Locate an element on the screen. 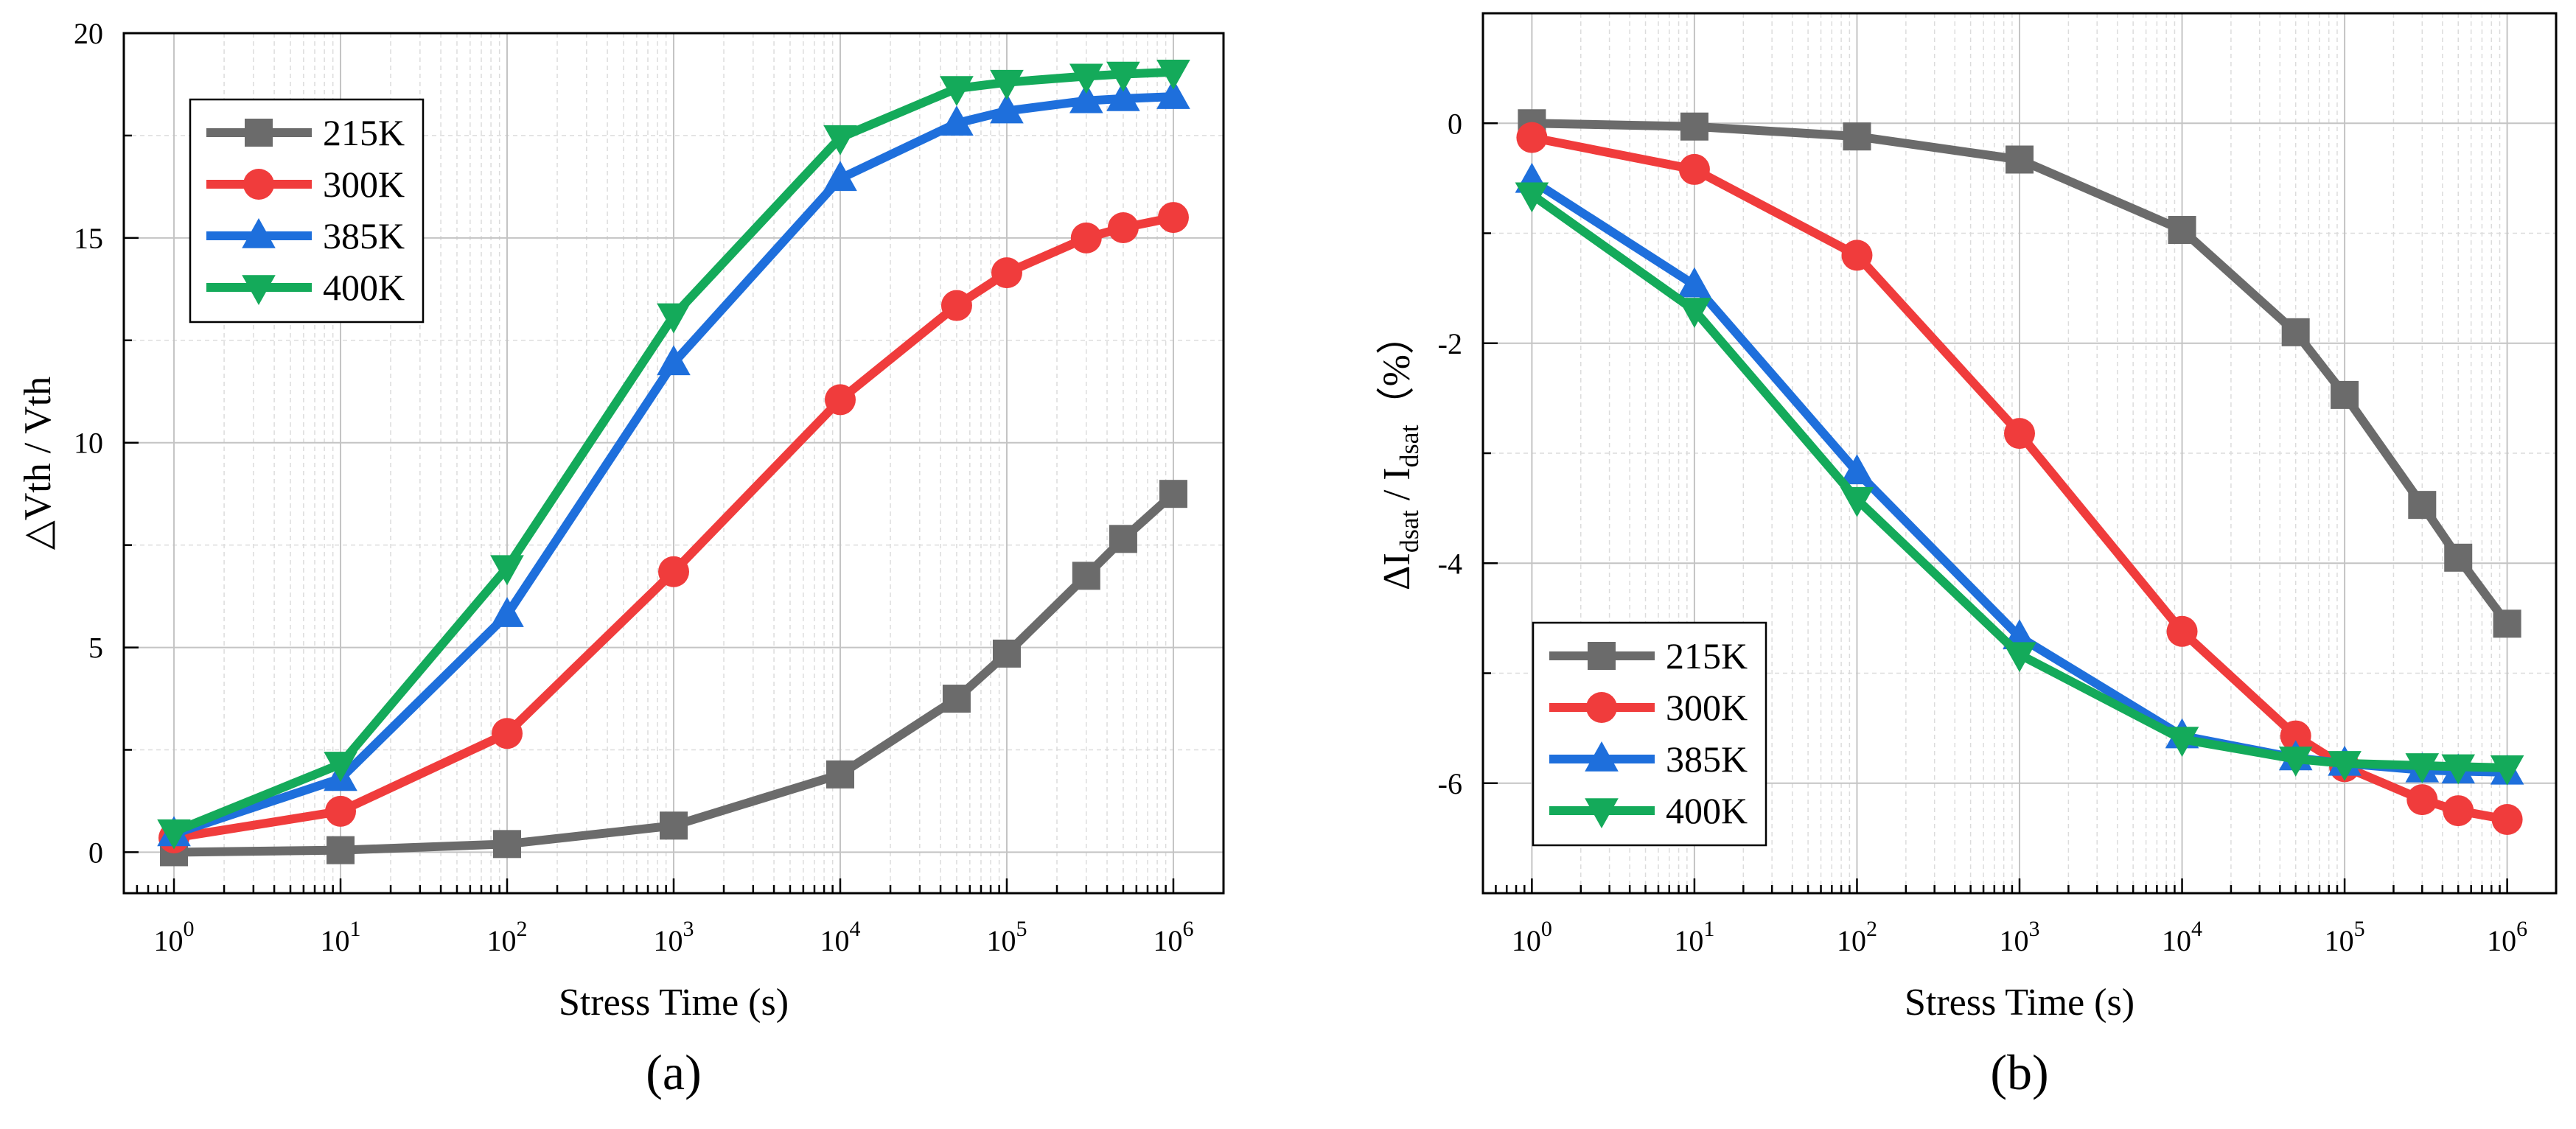 The image size is (2576, 1129). legend-label: 385K is located at coordinates (364, 236).